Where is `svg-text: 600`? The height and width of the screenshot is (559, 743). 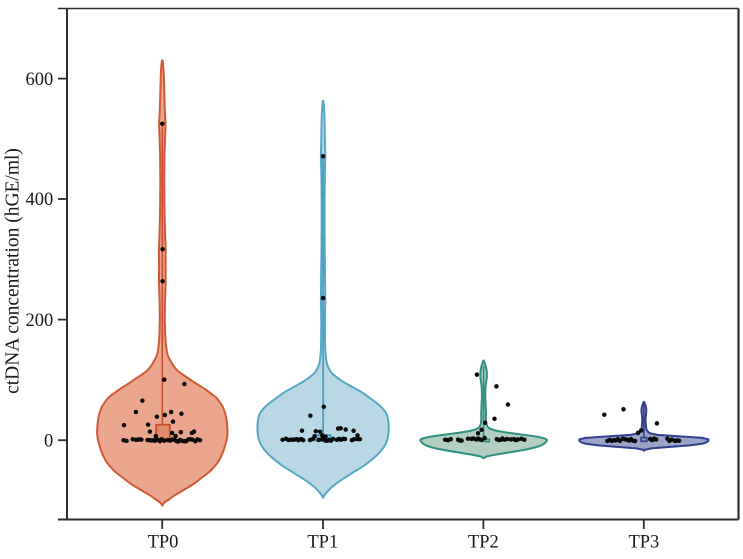
svg-text: 600 is located at coordinates (39, 80).